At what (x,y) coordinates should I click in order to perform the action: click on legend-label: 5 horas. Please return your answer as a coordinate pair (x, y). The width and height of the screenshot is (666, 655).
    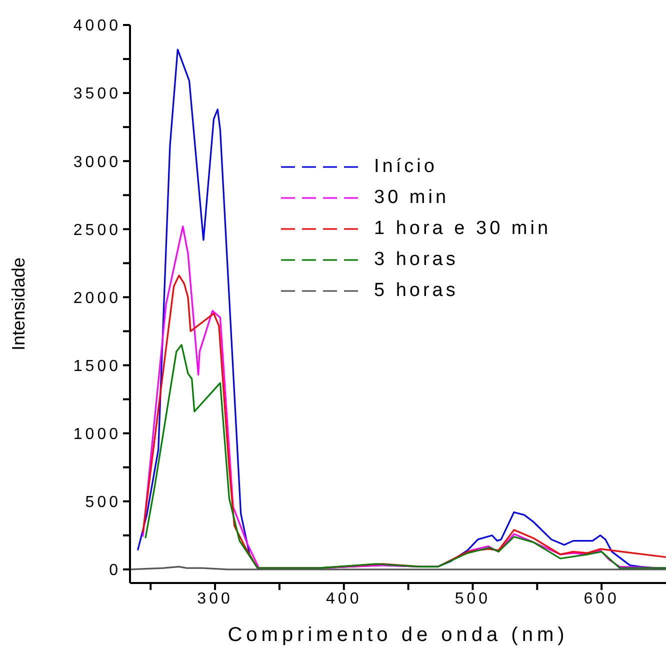
    Looking at the image, I should click on (416, 291).